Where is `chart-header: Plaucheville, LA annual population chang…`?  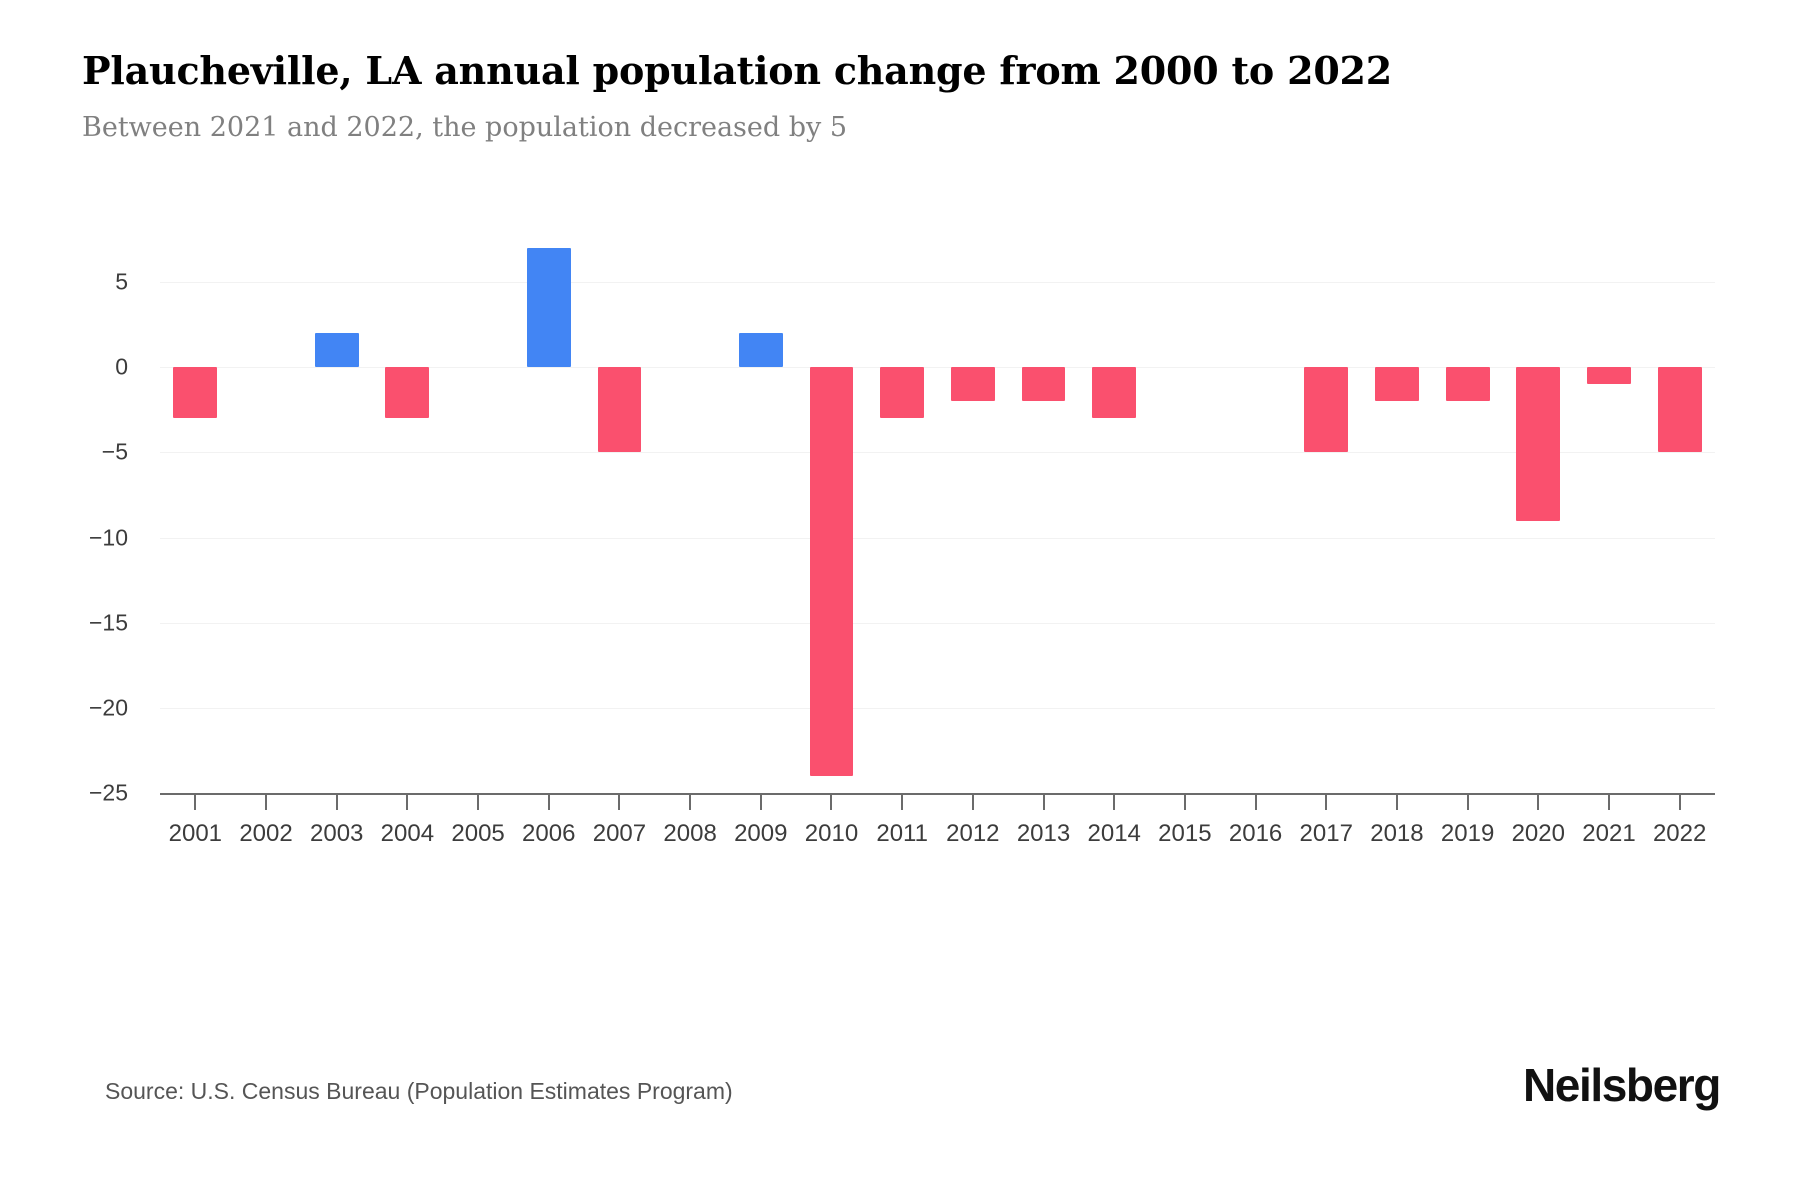 chart-header: Plaucheville, LA annual population chang… is located at coordinates (907, 96).